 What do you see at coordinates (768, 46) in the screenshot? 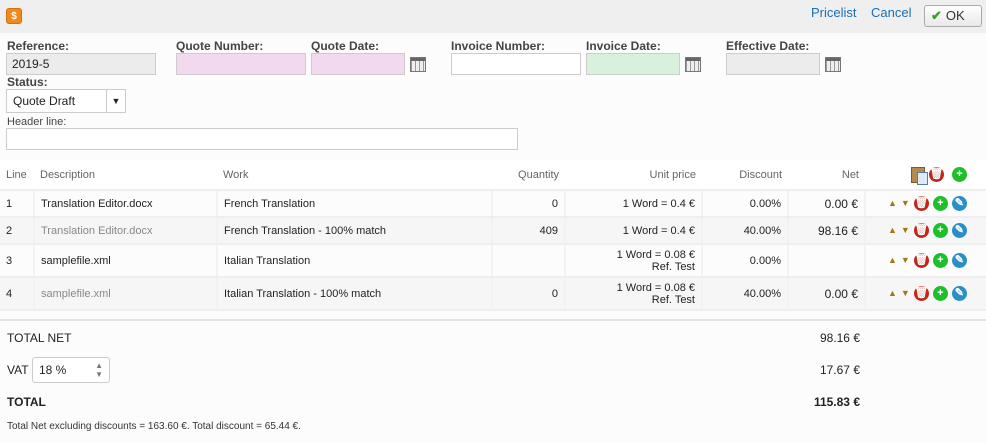
I see `effective-date-label: Effective Date:` at bounding box center [768, 46].